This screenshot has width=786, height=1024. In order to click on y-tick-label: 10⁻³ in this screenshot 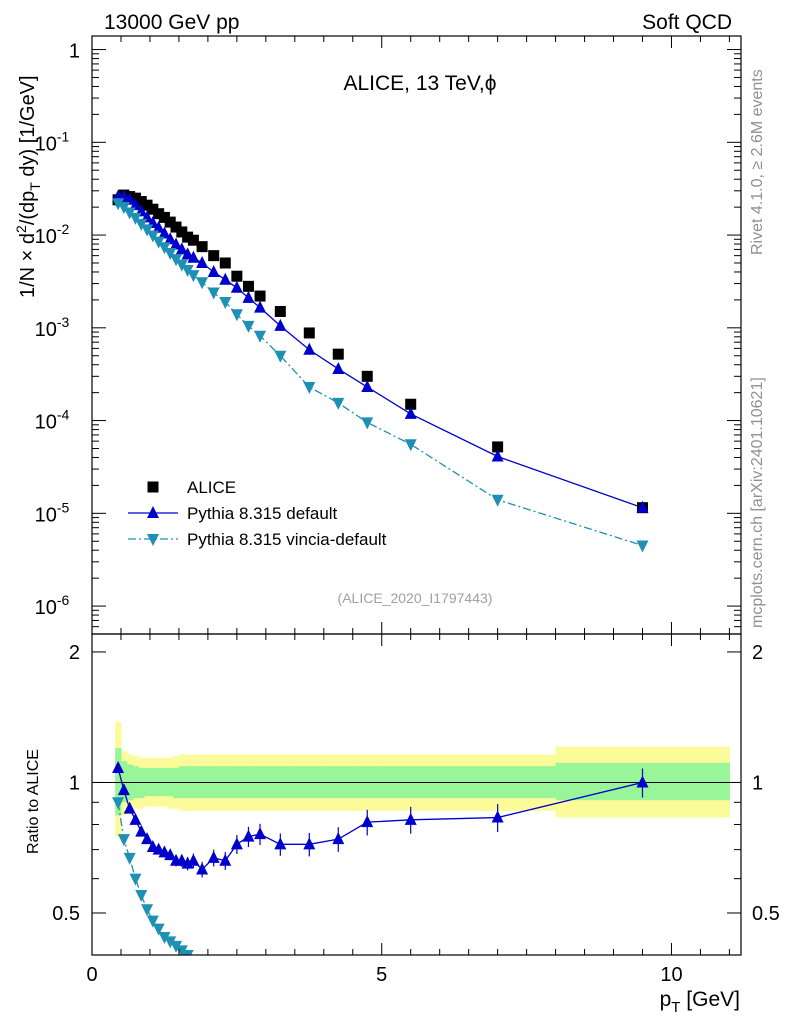, I will do `click(52, 327)`.